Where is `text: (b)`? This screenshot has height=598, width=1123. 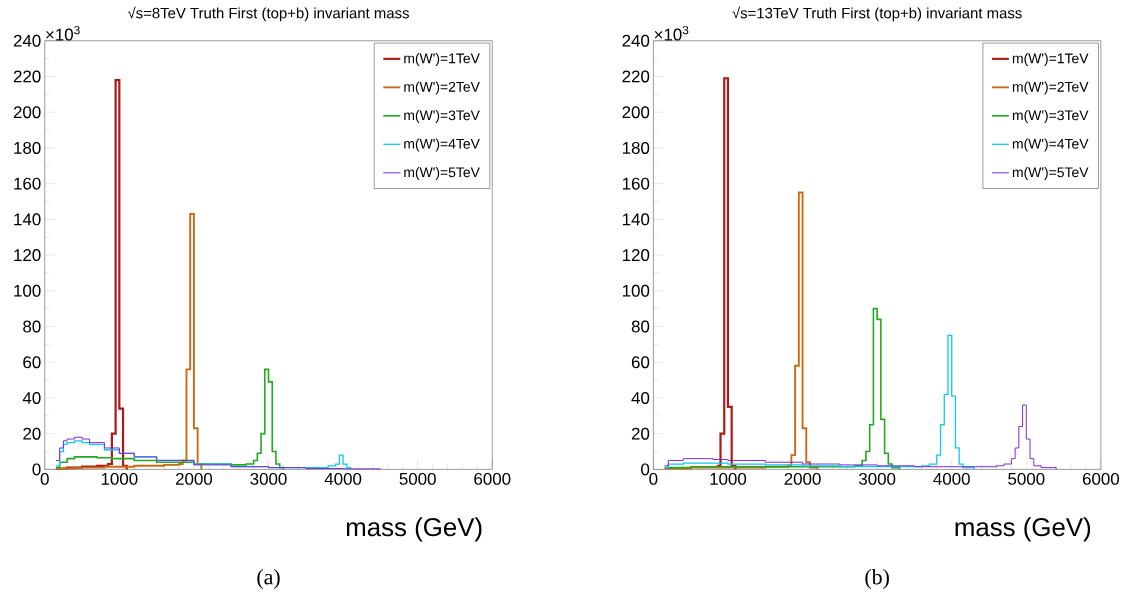 text: (b) is located at coordinates (877, 579).